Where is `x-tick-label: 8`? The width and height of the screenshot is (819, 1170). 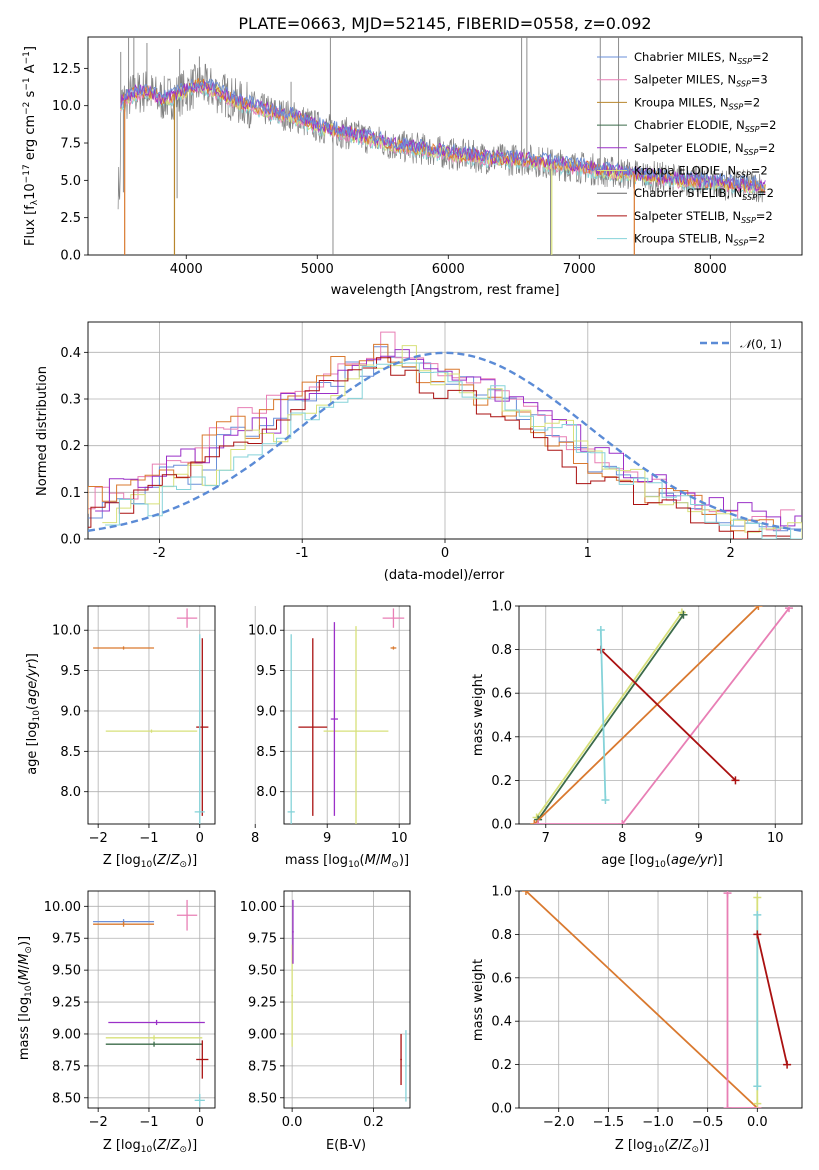
x-tick-label: 8 is located at coordinates (622, 838).